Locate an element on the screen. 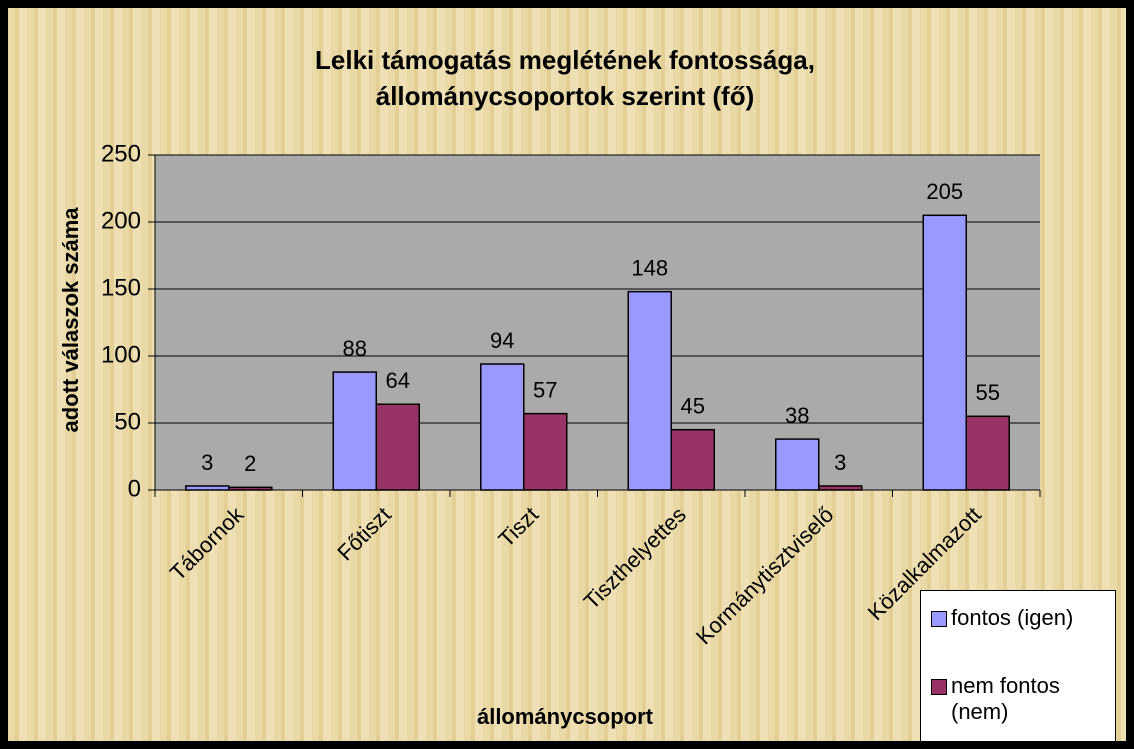 The width and height of the screenshot is (1134, 749). y-tick-label: 200 is located at coordinates (121, 220).